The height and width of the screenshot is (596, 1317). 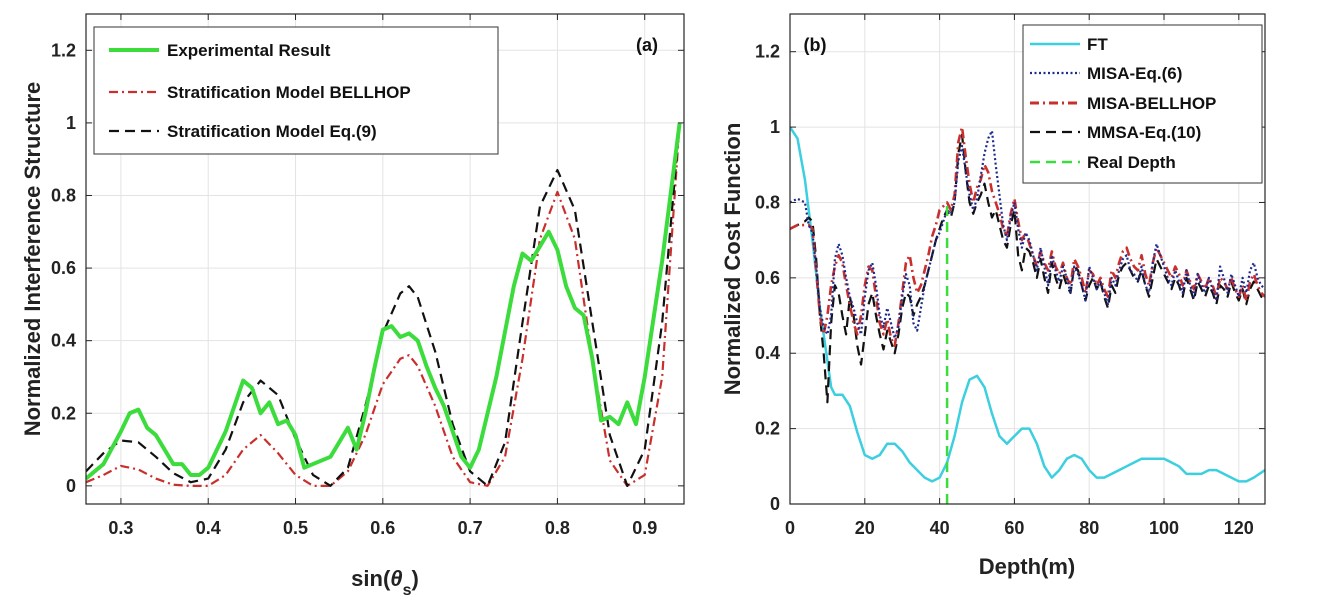 I want to click on xlabel-main: sin(, so click(x=371, y=578).